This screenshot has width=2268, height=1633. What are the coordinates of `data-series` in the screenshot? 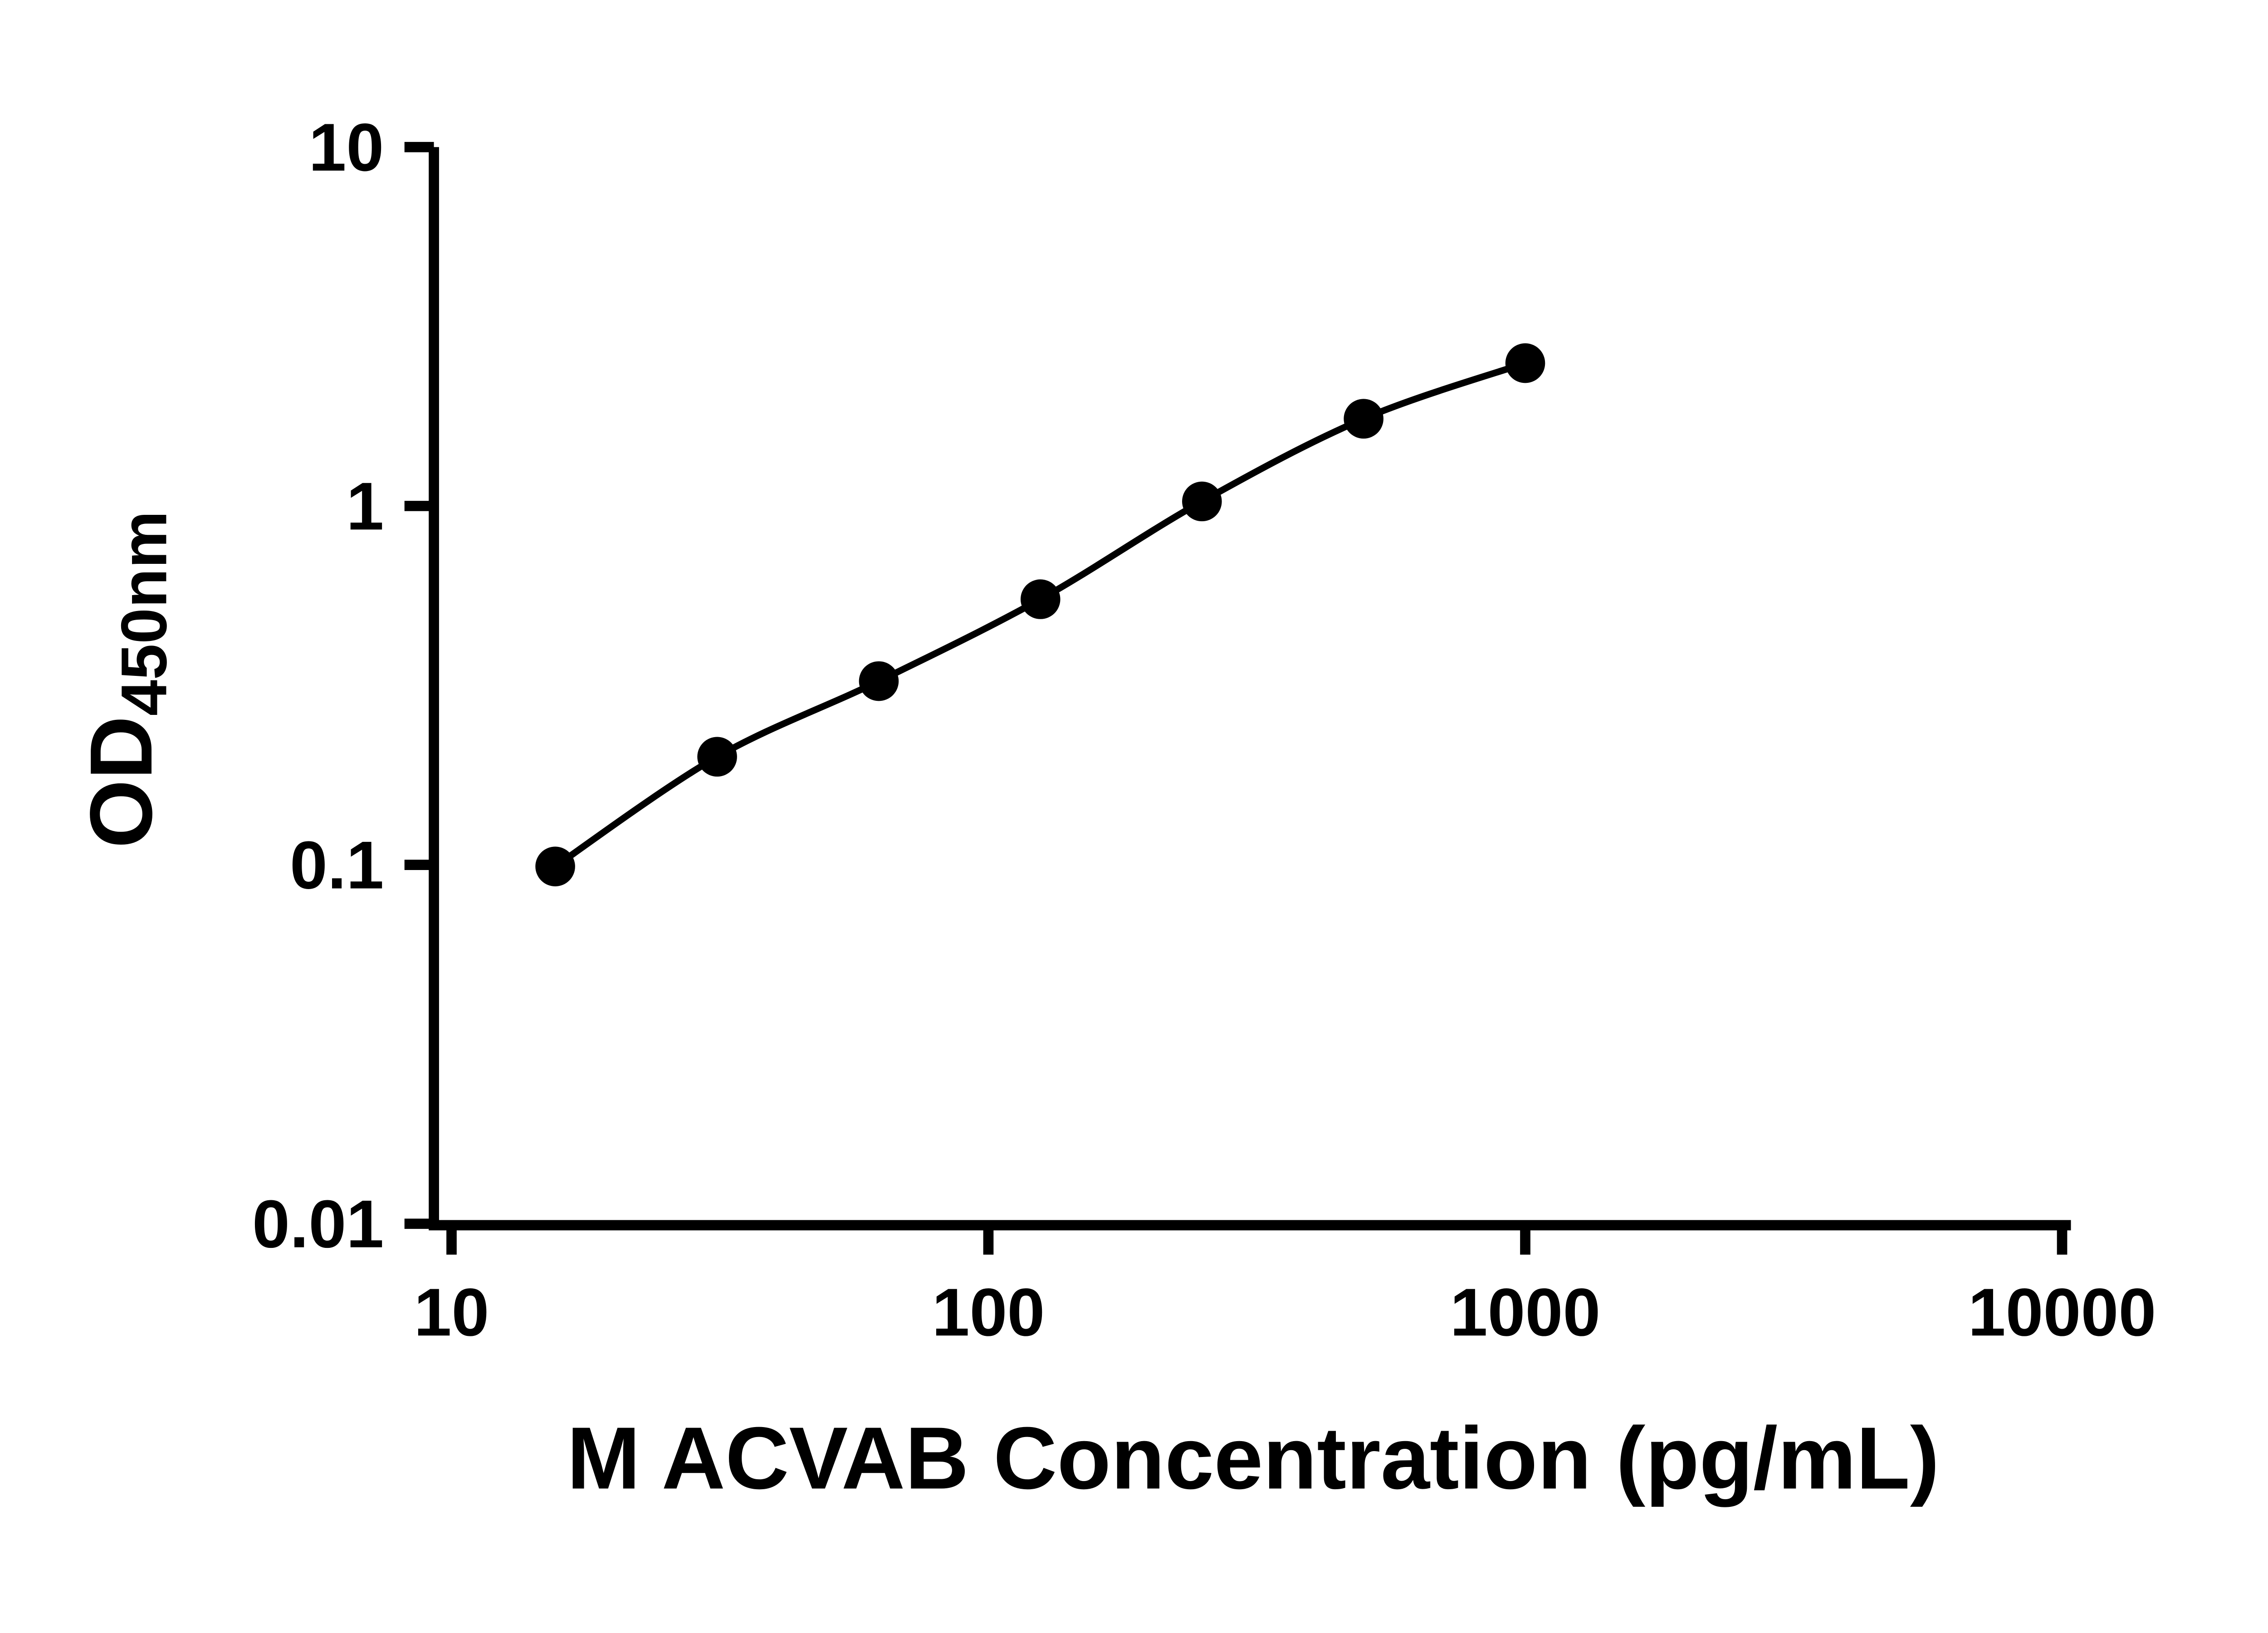 It's located at (1040, 614).